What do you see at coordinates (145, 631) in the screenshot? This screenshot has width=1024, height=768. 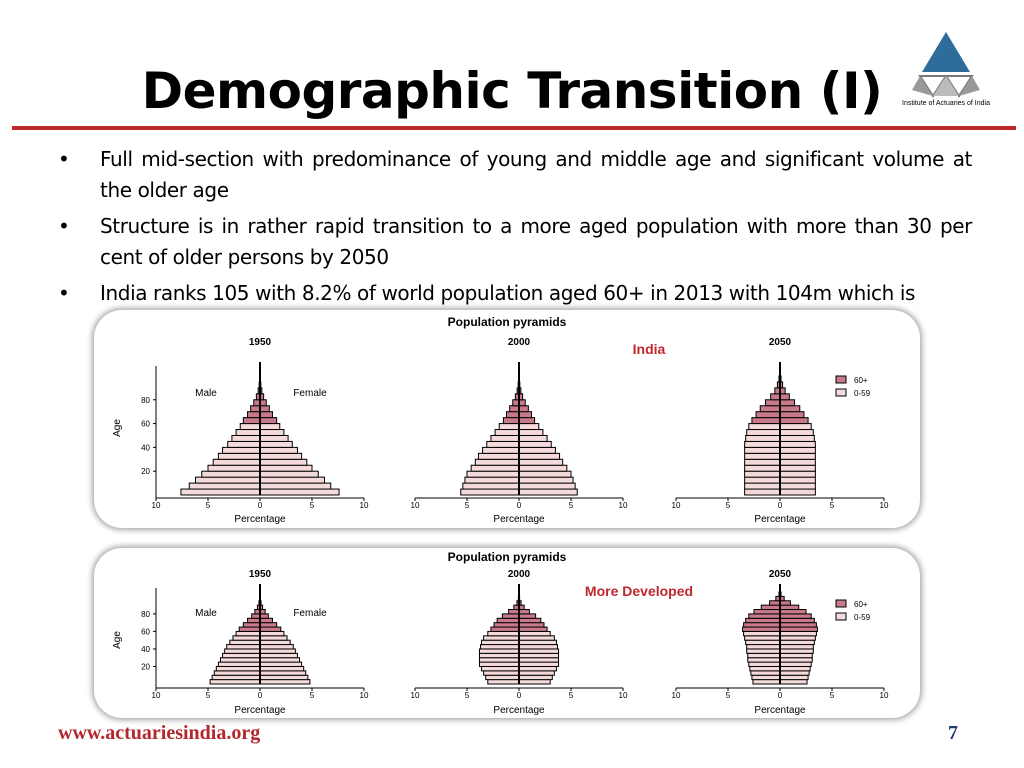 I see `y-tick-label: 60` at bounding box center [145, 631].